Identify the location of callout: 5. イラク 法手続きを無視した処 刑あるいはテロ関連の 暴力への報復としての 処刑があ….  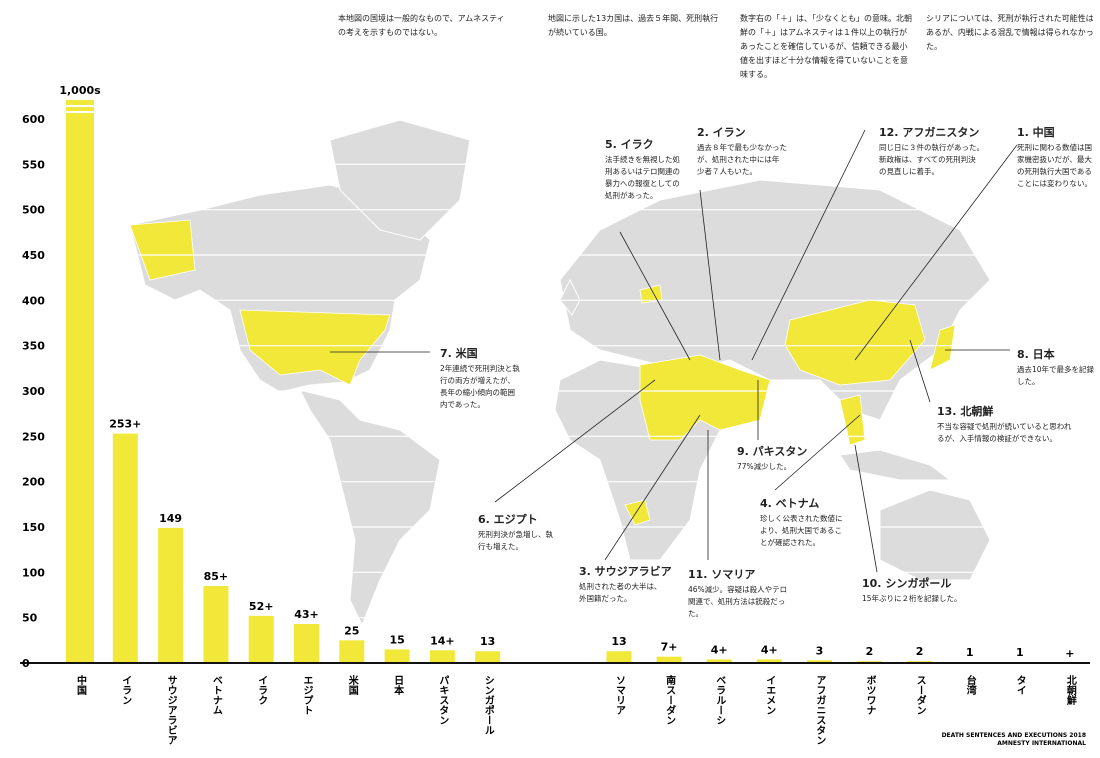
(642, 169).